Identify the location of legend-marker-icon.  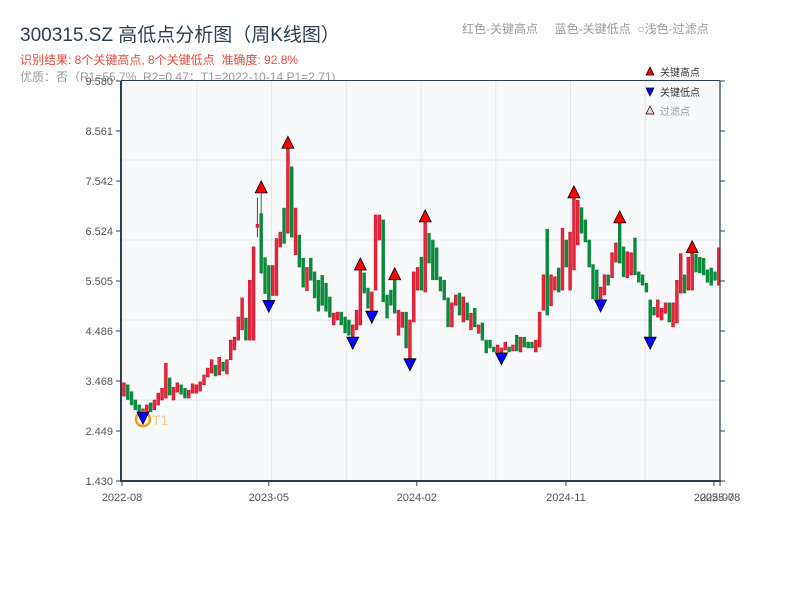
(650, 71).